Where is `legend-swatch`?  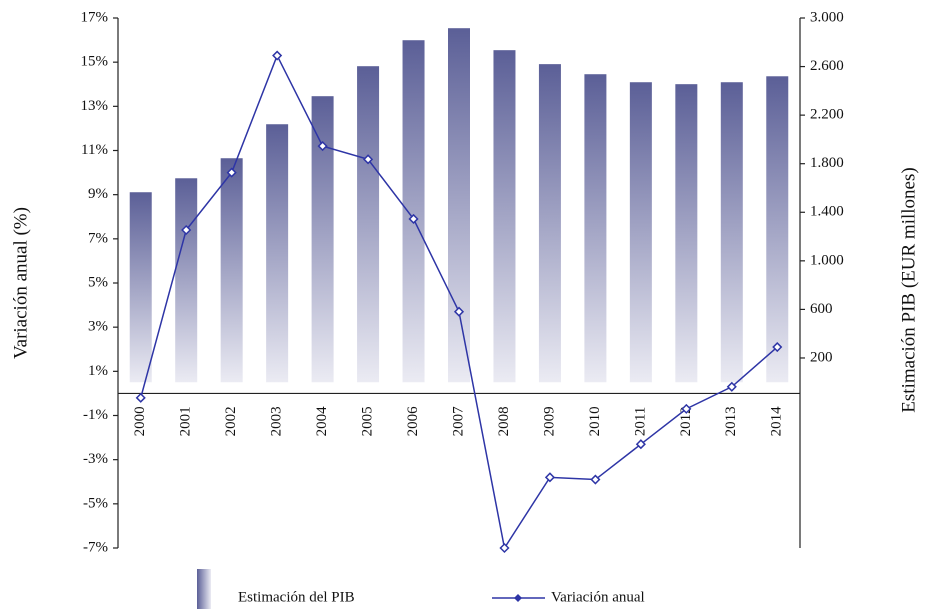 legend-swatch is located at coordinates (204, 589).